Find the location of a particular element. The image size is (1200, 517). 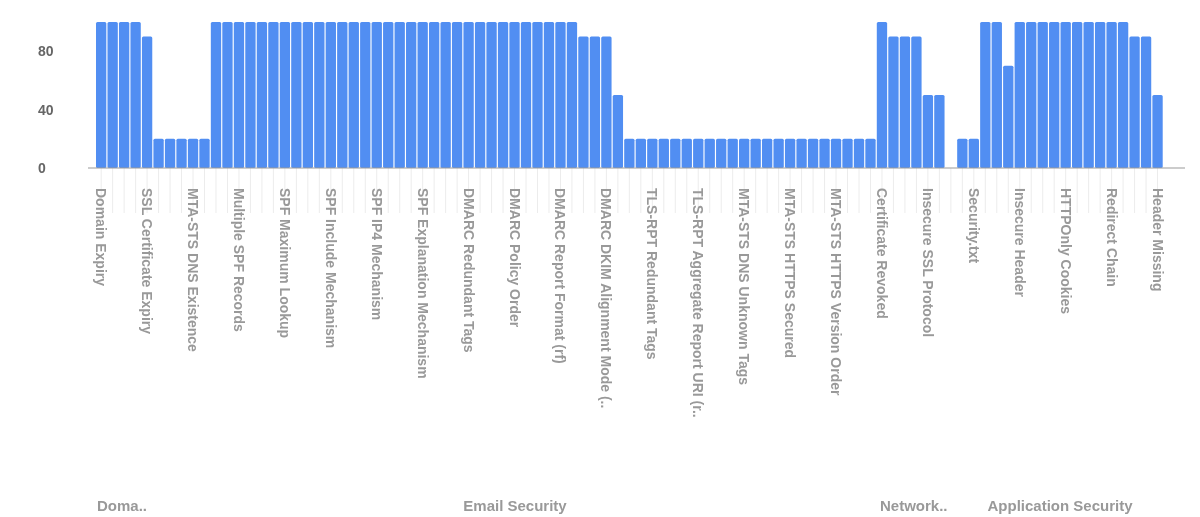

x-tick-label: DMARC DKIM Alignment Mode (.. is located at coordinates (606, 298).